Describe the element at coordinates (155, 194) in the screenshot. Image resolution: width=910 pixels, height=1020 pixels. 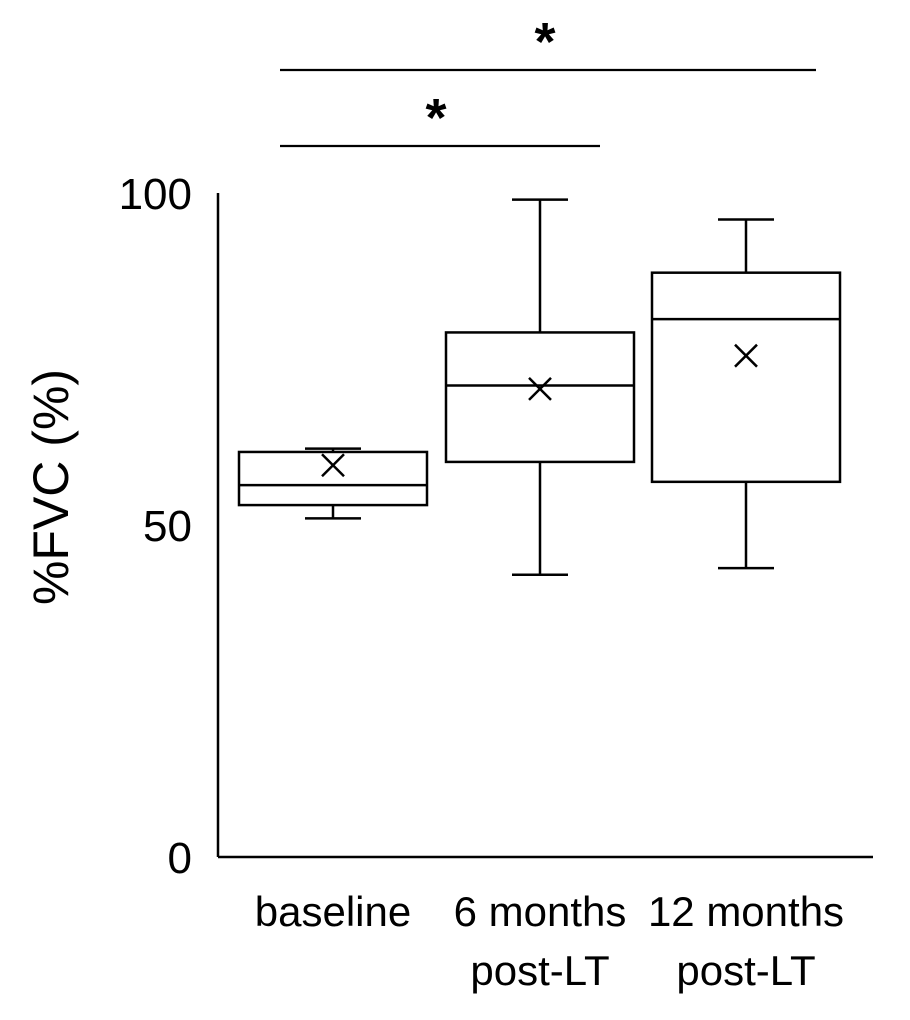
I see `y-tick-label: 100` at that location.